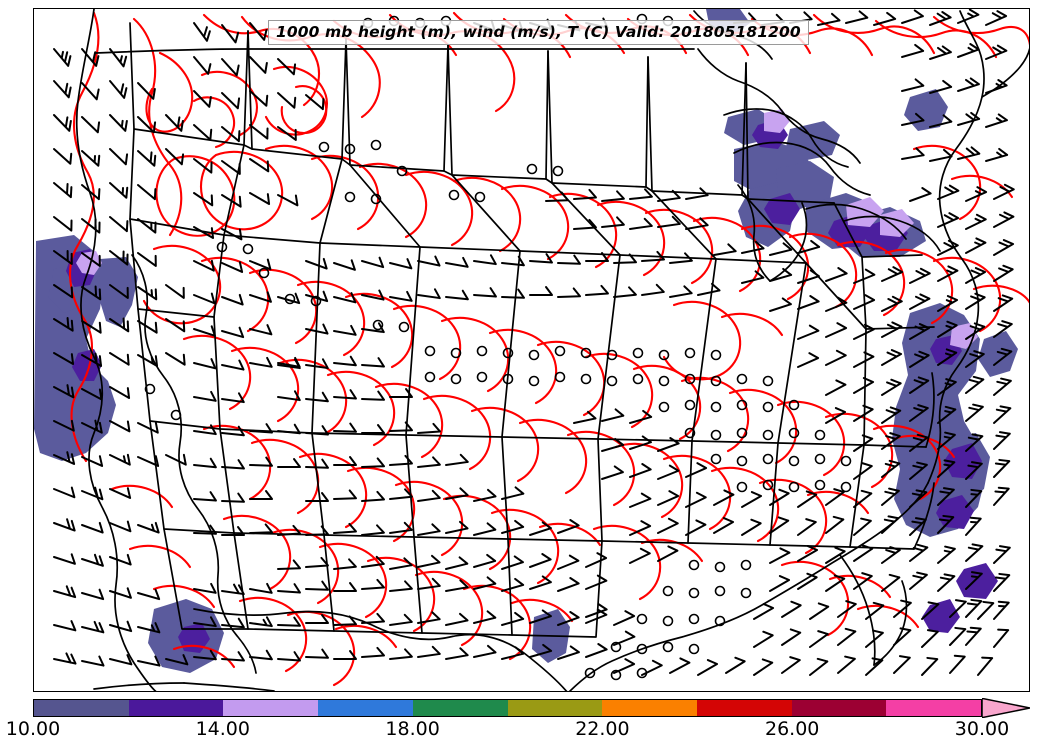 This screenshot has width=1041, height=745. Describe the element at coordinates (33, 729) in the screenshot. I see `colorbar-tick-10.00: 10.00` at that location.